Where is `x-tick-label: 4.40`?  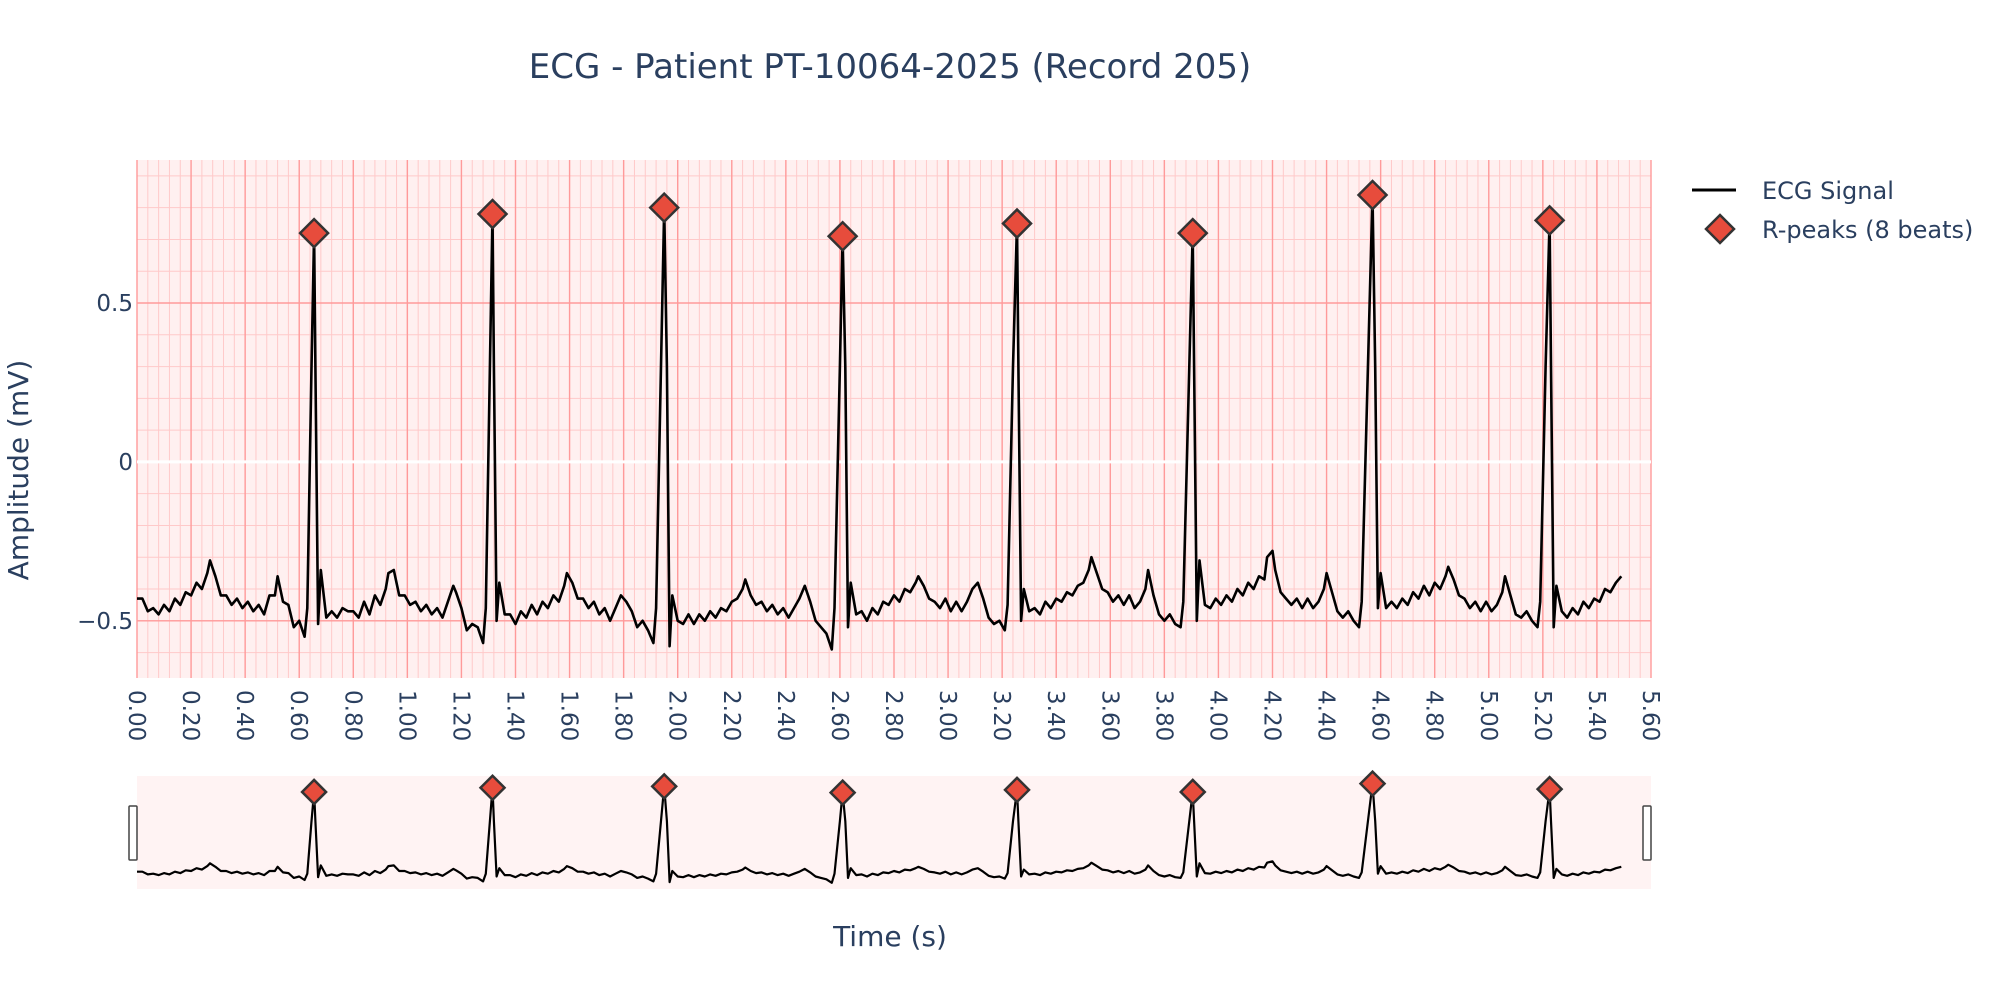
x-tick-label: 4.40 is located at coordinates (1326, 715).